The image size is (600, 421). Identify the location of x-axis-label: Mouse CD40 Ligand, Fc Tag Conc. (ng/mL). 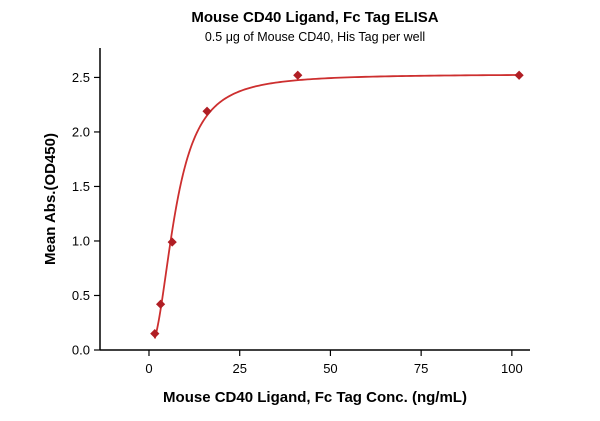
(315, 397).